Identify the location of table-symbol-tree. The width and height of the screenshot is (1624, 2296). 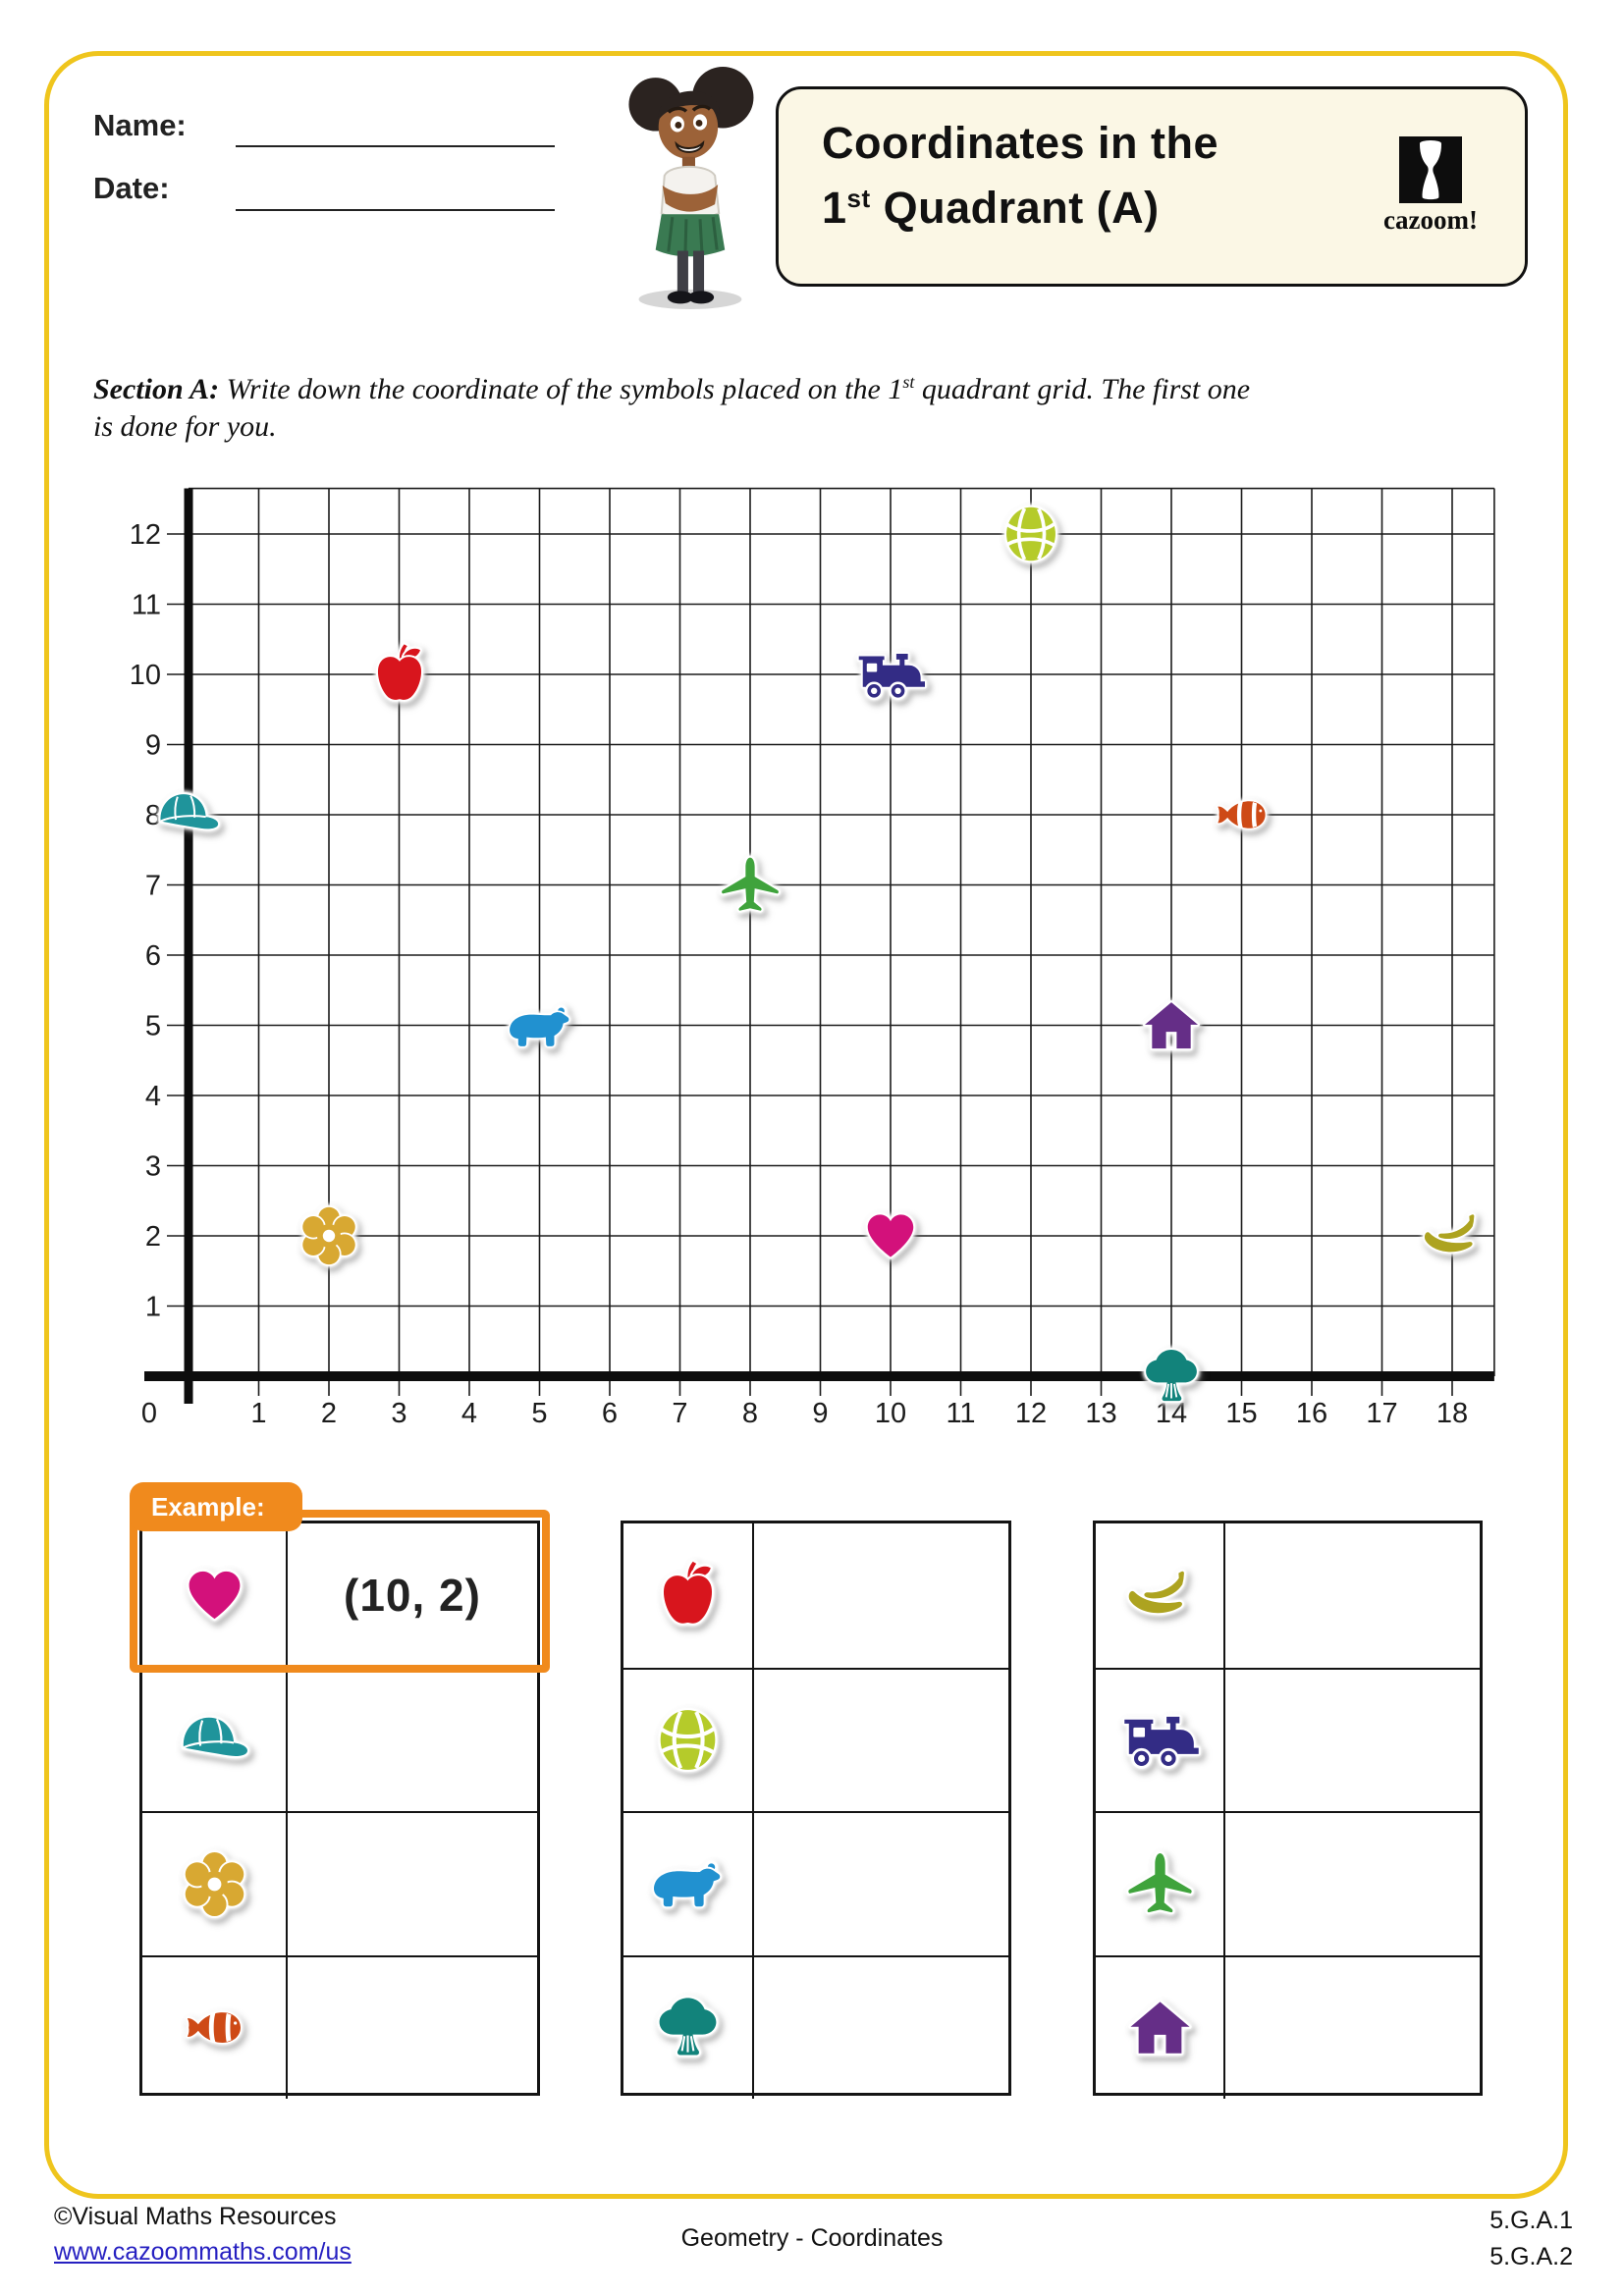
(688, 2028).